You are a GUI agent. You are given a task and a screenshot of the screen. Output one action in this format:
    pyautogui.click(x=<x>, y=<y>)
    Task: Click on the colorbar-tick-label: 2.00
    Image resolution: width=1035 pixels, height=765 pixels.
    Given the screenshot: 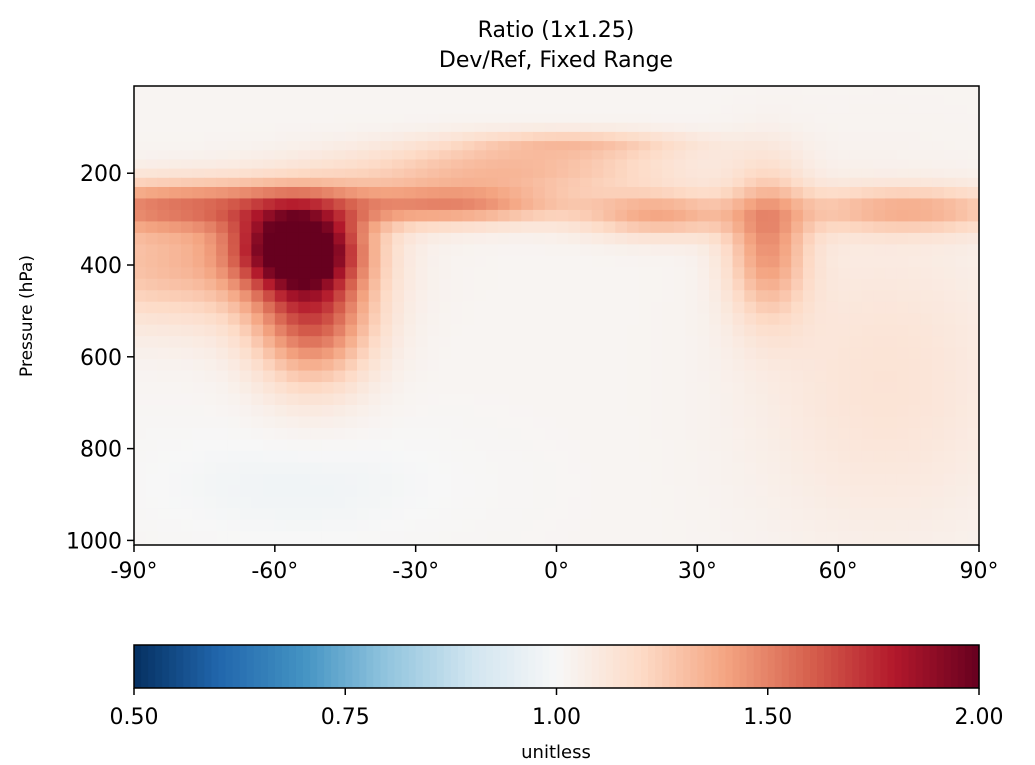 What is the action you would take?
    pyautogui.click(x=979, y=717)
    